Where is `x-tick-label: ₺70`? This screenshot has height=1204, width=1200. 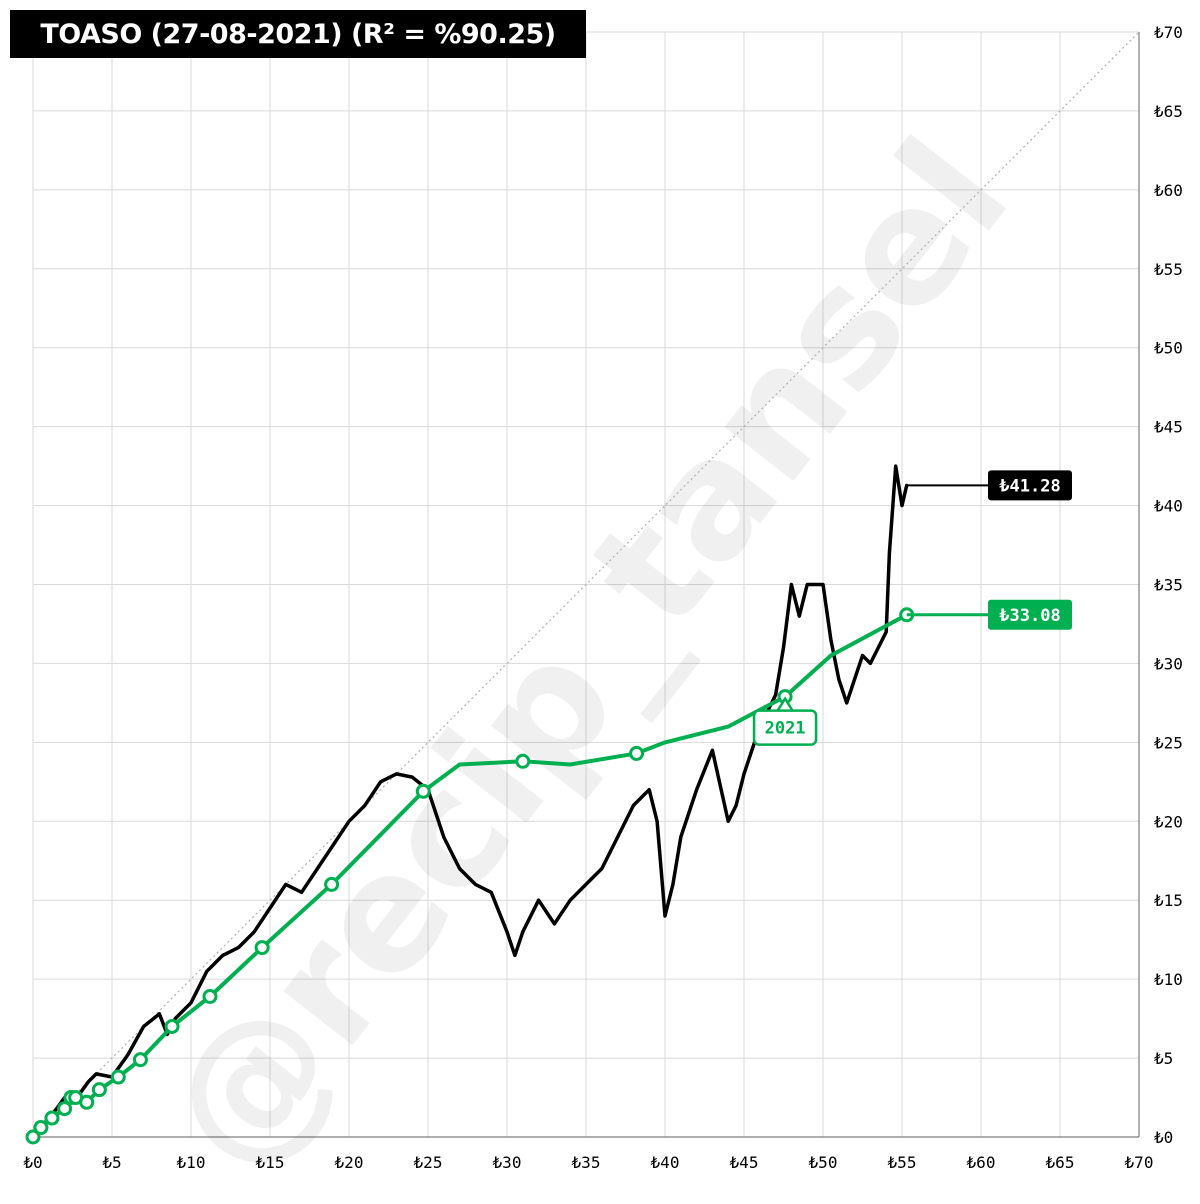 x-tick-label: ₺70 is located at coordinates (1139, 1162).